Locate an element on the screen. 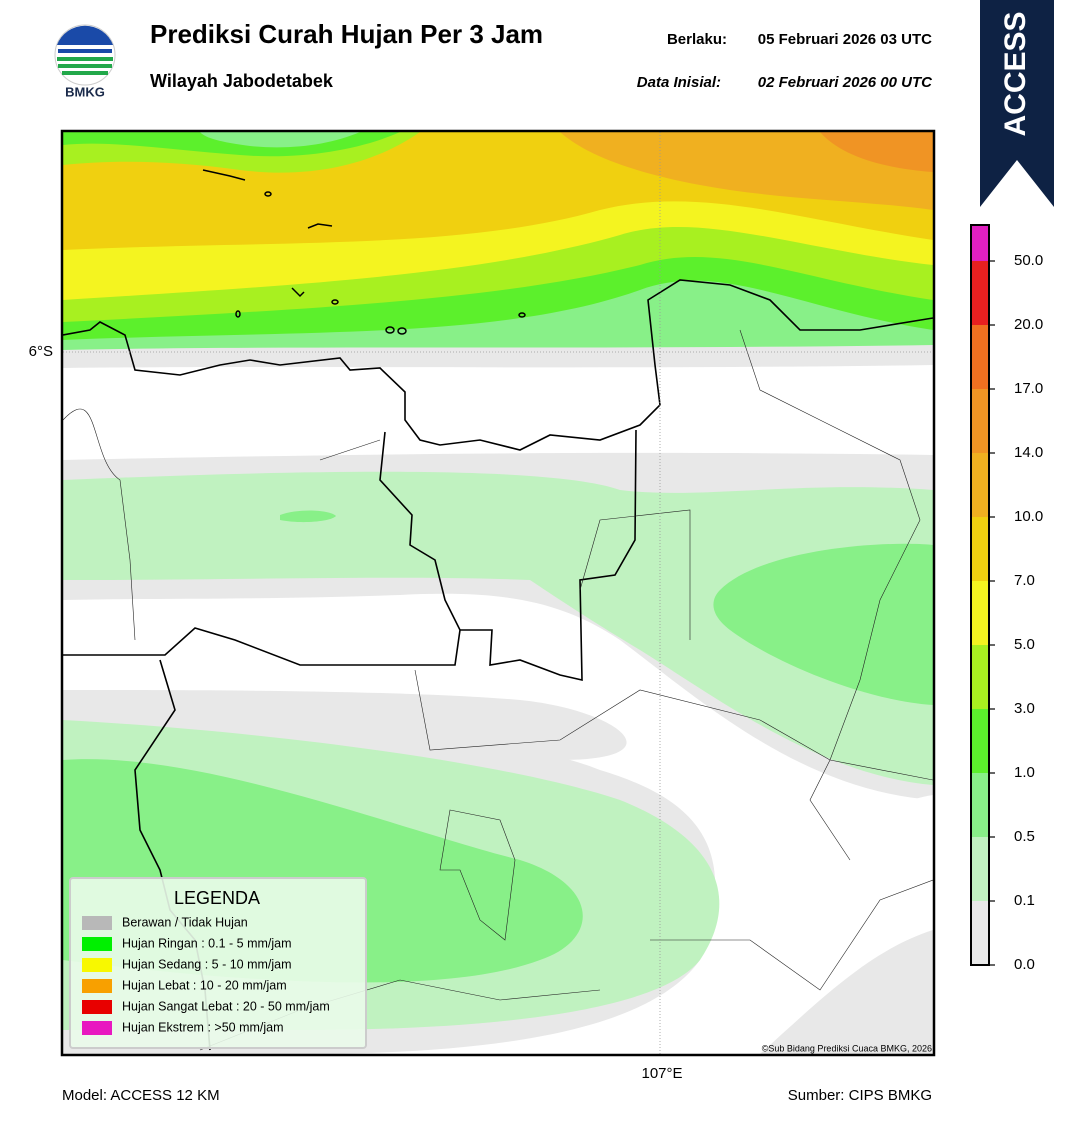  credit: ©Sub Bidang Prediksi Cuaca BMKG, 2026 is located at coordinates (847, 1048).